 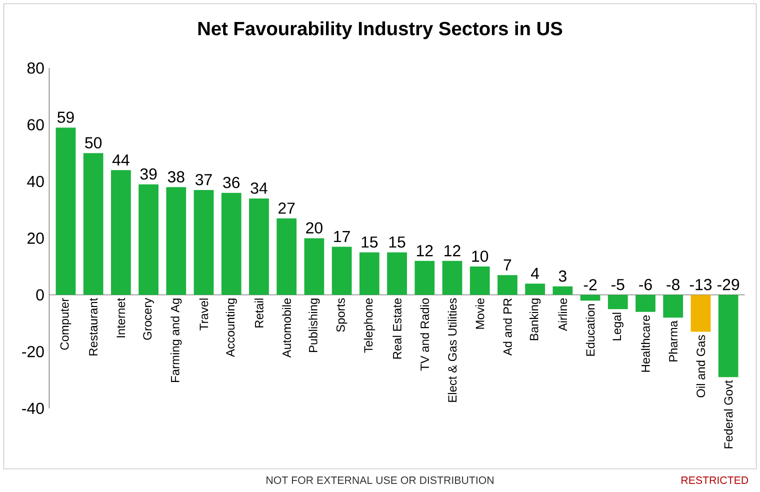 I want to click on y-tick-label: 40, so click(x=35, y=182).